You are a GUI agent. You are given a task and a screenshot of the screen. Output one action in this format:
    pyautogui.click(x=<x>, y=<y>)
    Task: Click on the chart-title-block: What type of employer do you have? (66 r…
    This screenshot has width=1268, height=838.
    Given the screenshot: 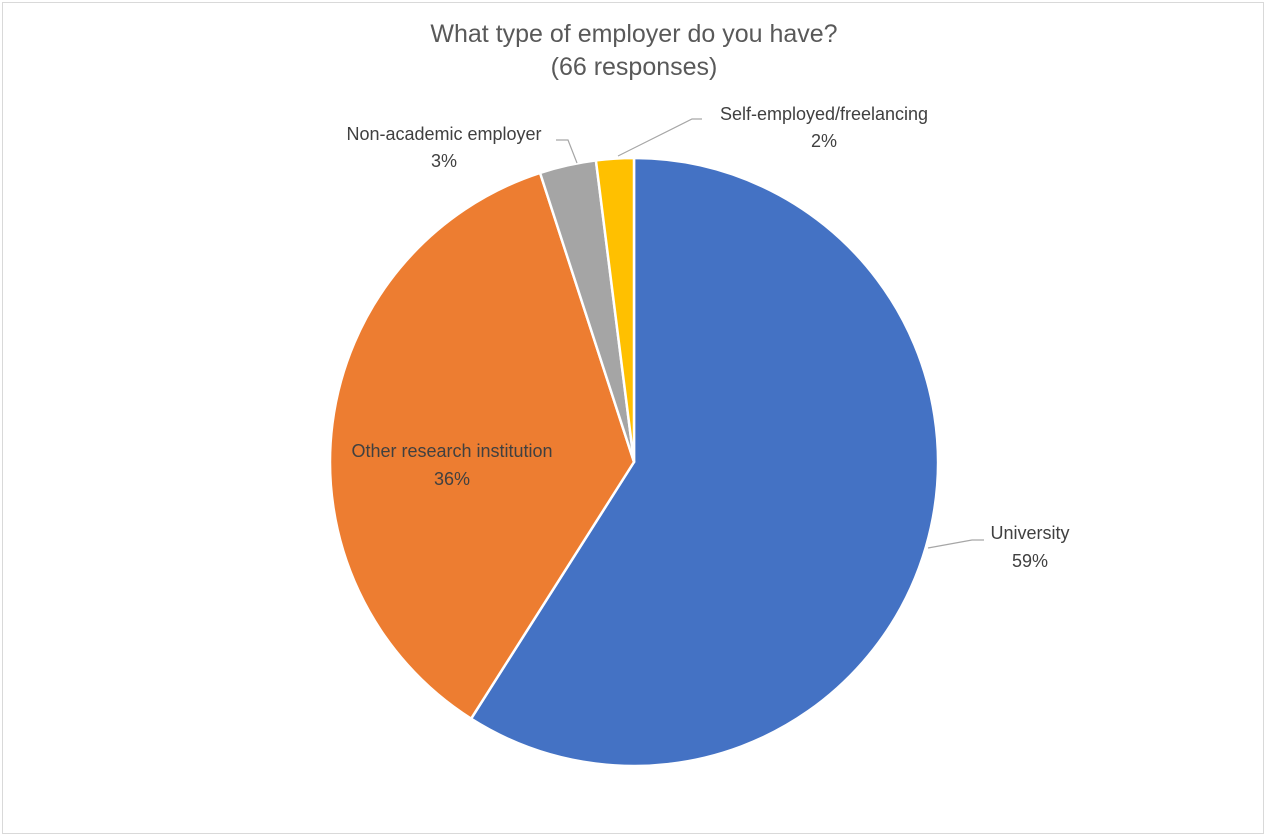 What is the action you would take?
    pyautogui.click(x=634, y=51)
    